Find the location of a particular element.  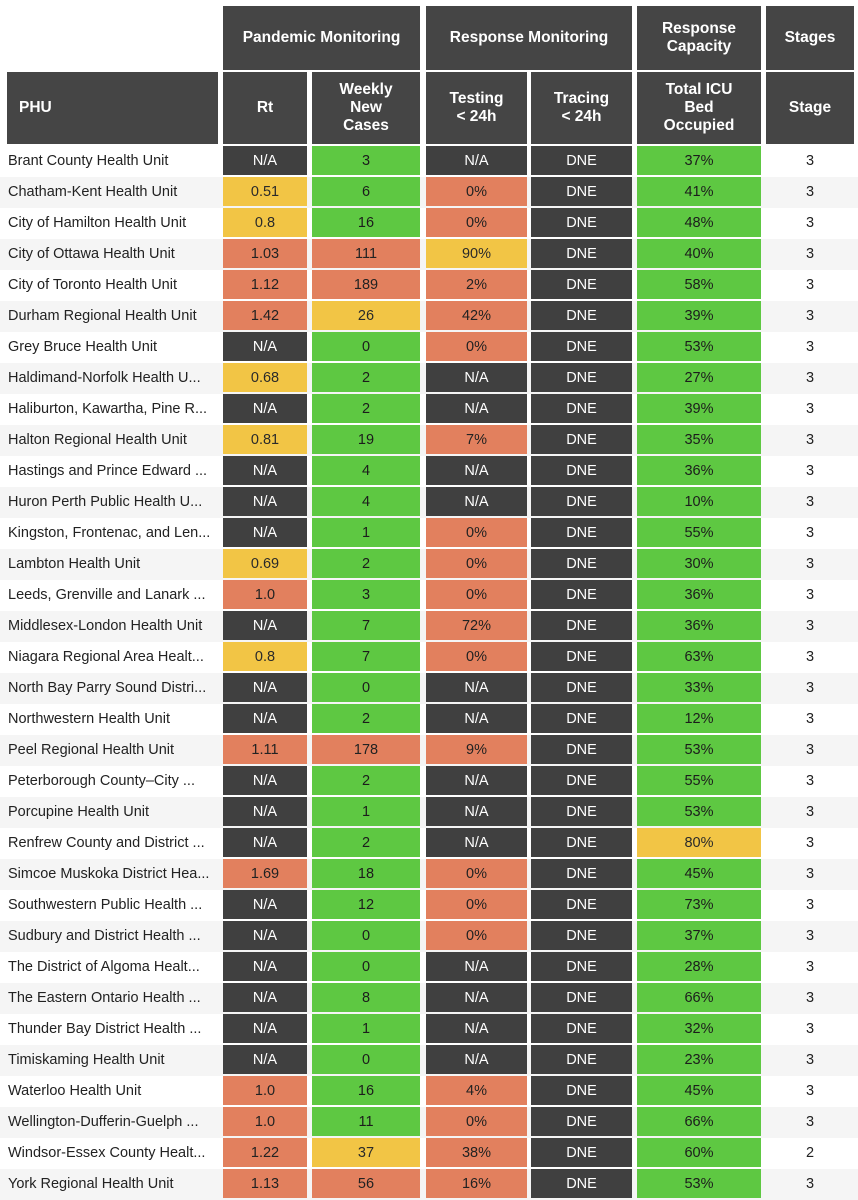

icu-cell: 55% is located at coordinates (699, 532).